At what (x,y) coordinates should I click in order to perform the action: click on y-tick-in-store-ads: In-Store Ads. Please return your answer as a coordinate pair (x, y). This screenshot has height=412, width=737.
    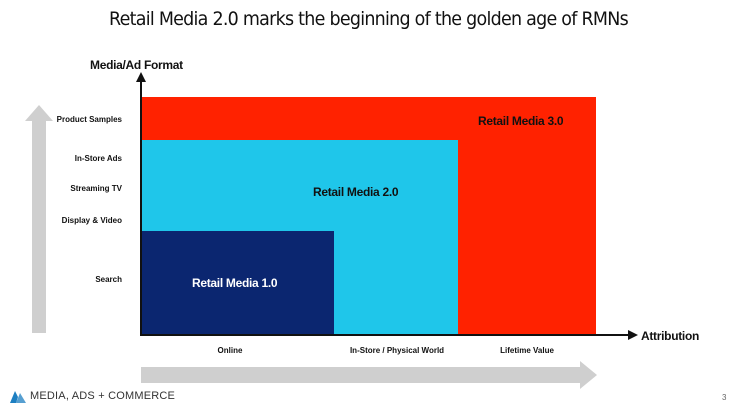
    Looking at the image, I should click on (98, 158).